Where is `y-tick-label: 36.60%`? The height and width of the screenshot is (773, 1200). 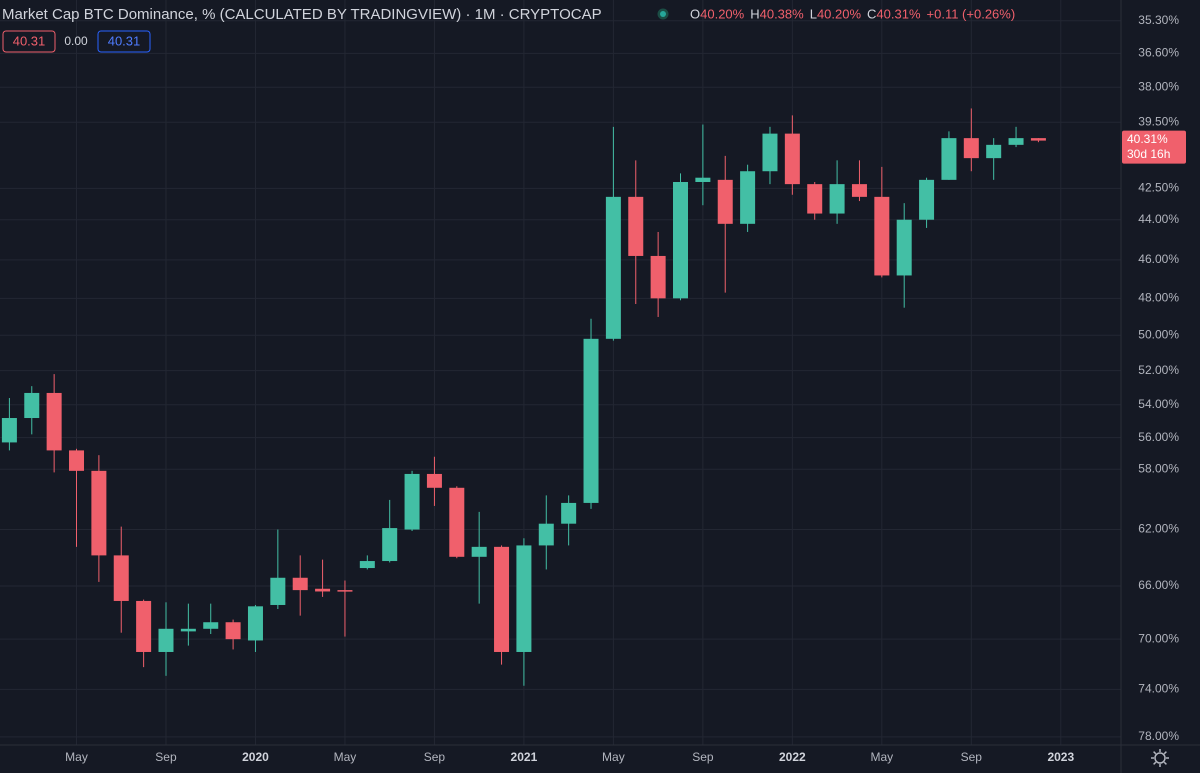 y-tick-label: 36.60% is located at coordinates (1158, 53).